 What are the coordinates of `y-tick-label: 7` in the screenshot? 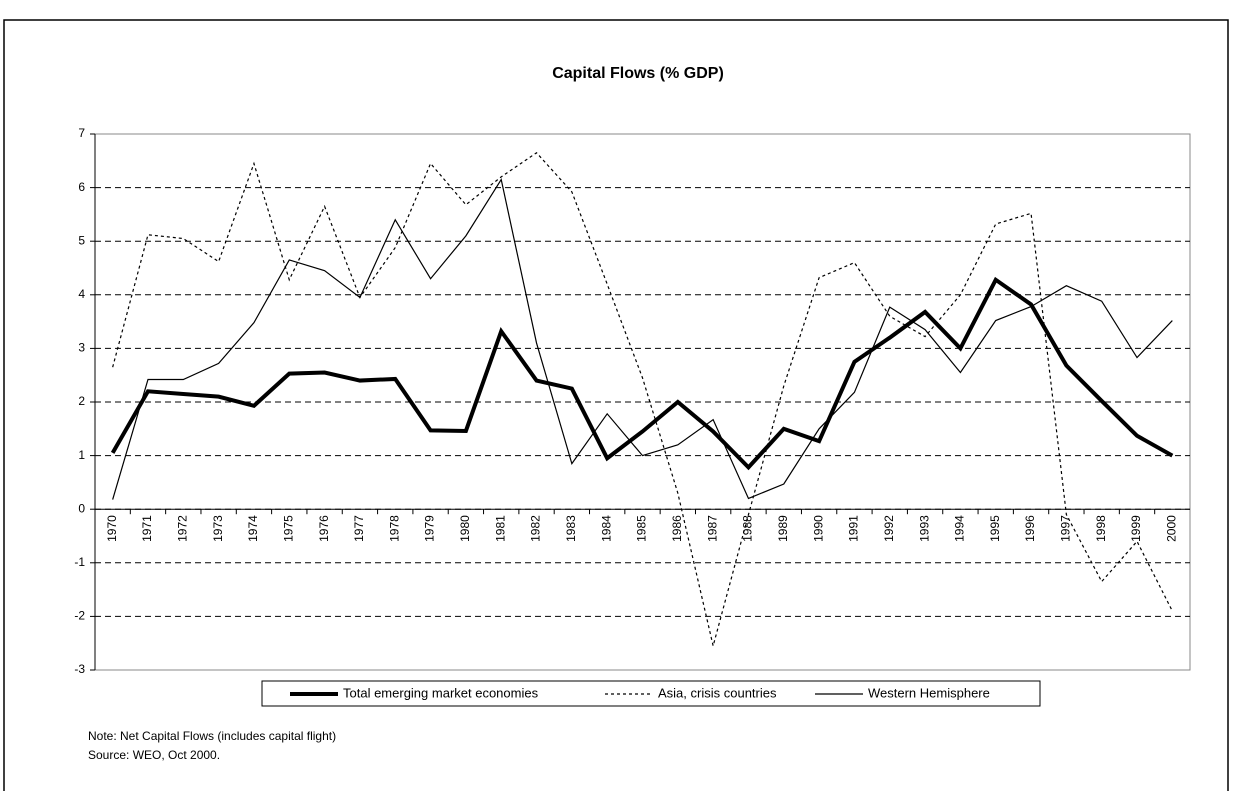 It's located at (81, 133).